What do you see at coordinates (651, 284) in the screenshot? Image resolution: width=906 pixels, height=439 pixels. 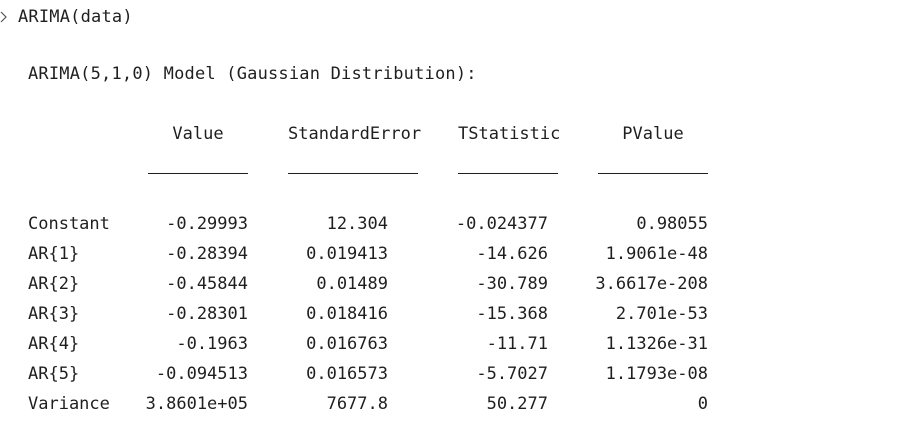 I see `pvalue-cell: 3.6617e-208` at bounding box center [651, 284].